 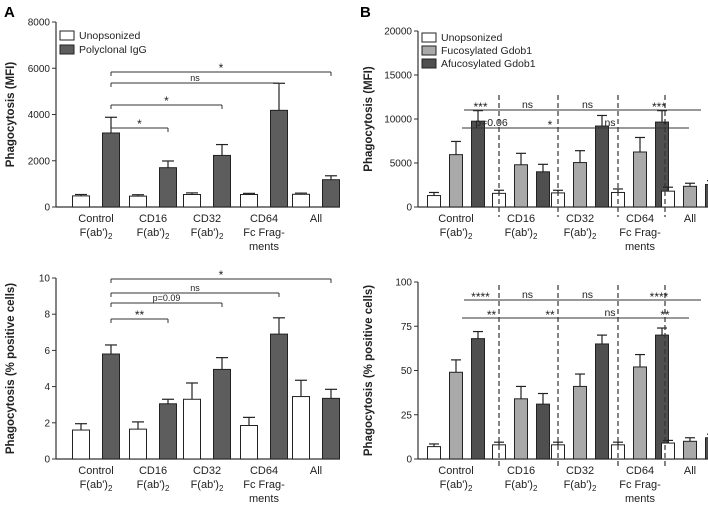 What do you see at coordinates (47, 423) in the screenshot?
I see `y-tick-label: 2` at bounding box center [47, 423].